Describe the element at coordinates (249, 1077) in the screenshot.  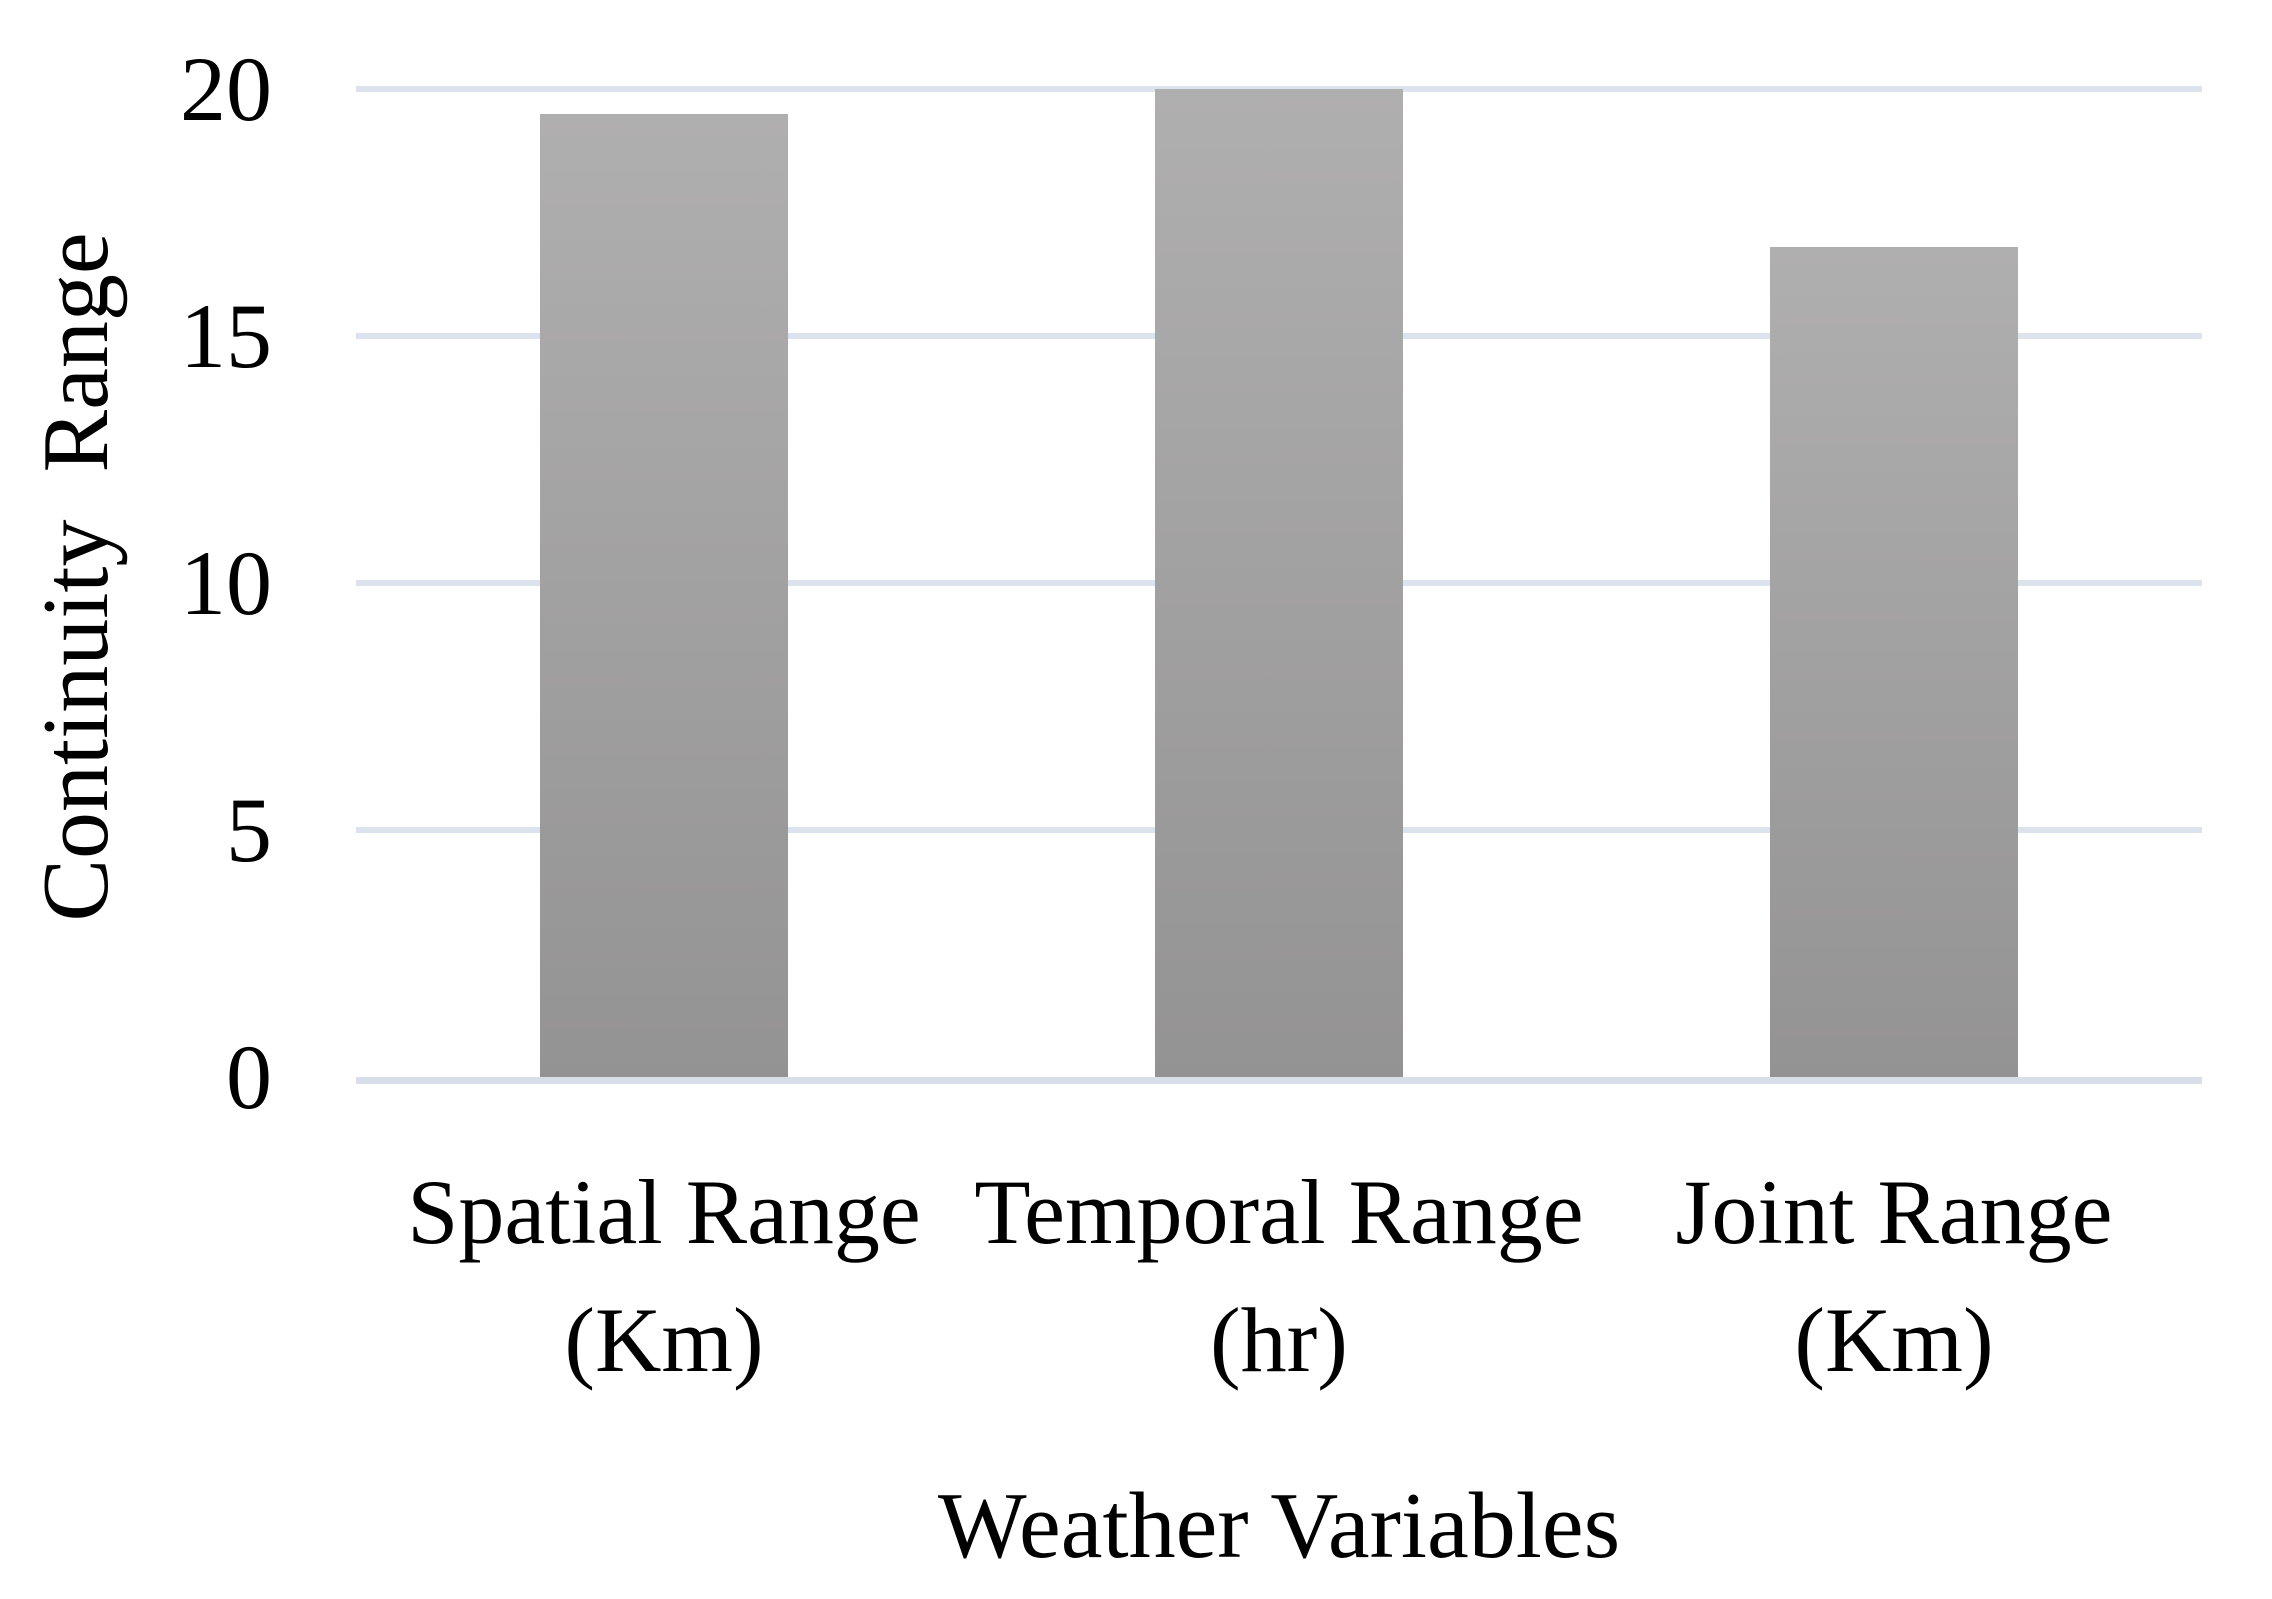
I see `y-tick-label: 0` at that location.